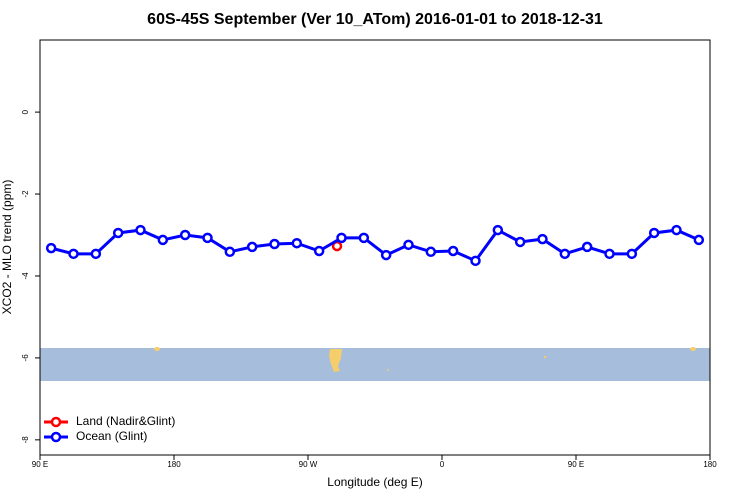  I want to click on legend-label: Ocean (Glint), so click(111, 436).